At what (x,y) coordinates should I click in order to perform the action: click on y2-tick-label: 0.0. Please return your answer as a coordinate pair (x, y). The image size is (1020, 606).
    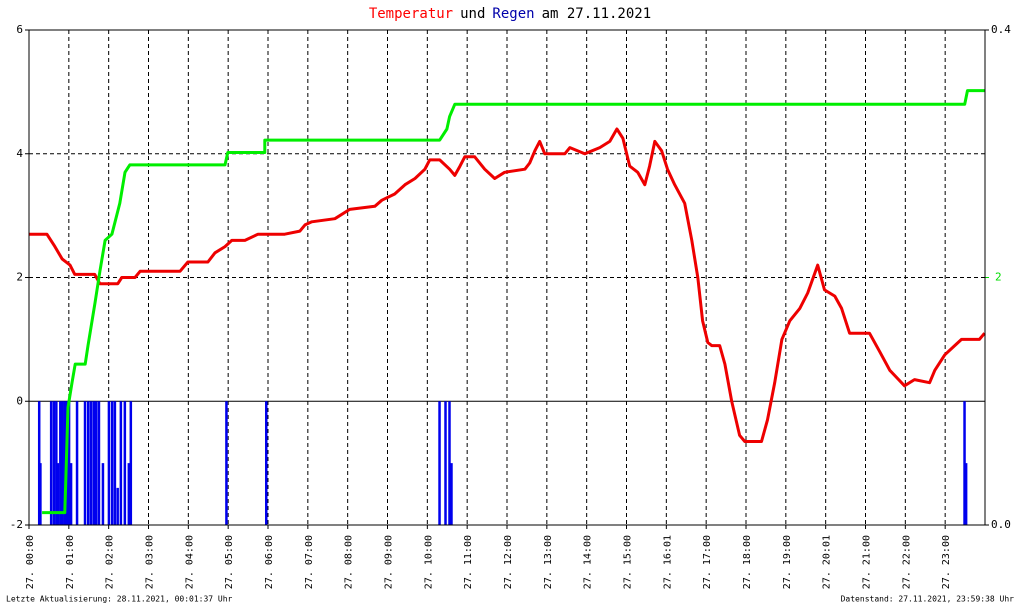
    Looking at the image, I should click on (1001, 524).